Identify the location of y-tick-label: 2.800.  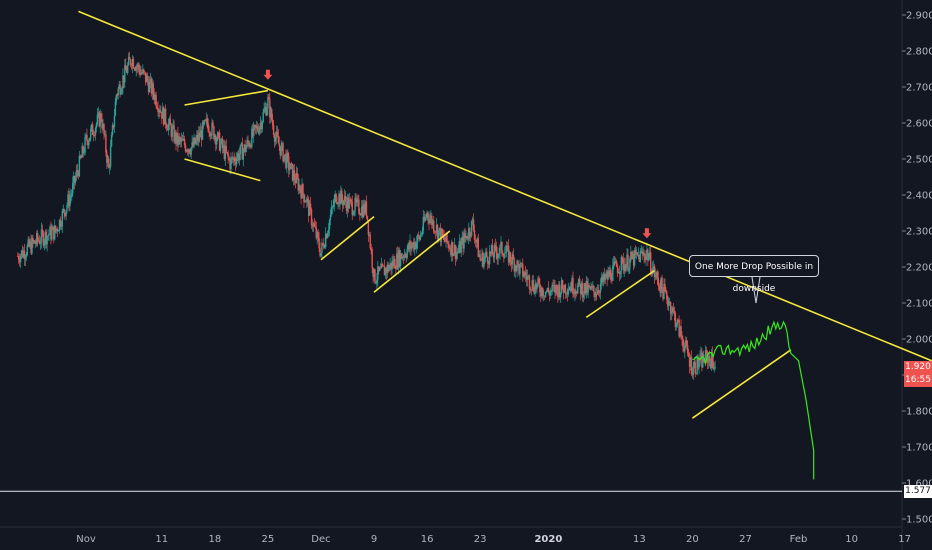
(919, 52).